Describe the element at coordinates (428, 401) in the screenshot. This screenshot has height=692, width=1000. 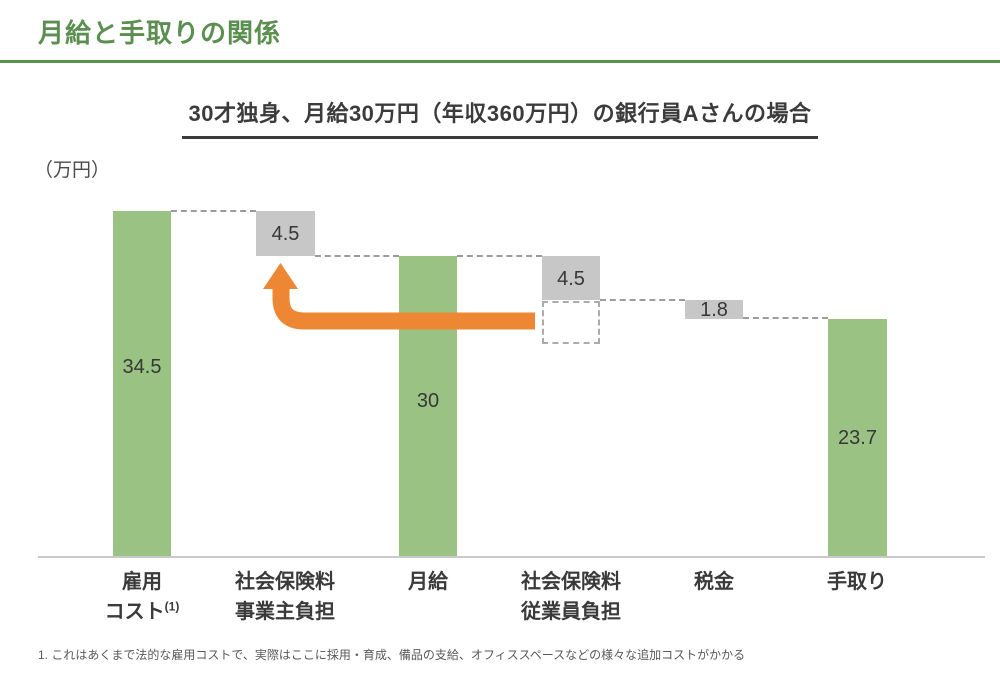
I see `value-label-monthly-salary: 30` at that location.